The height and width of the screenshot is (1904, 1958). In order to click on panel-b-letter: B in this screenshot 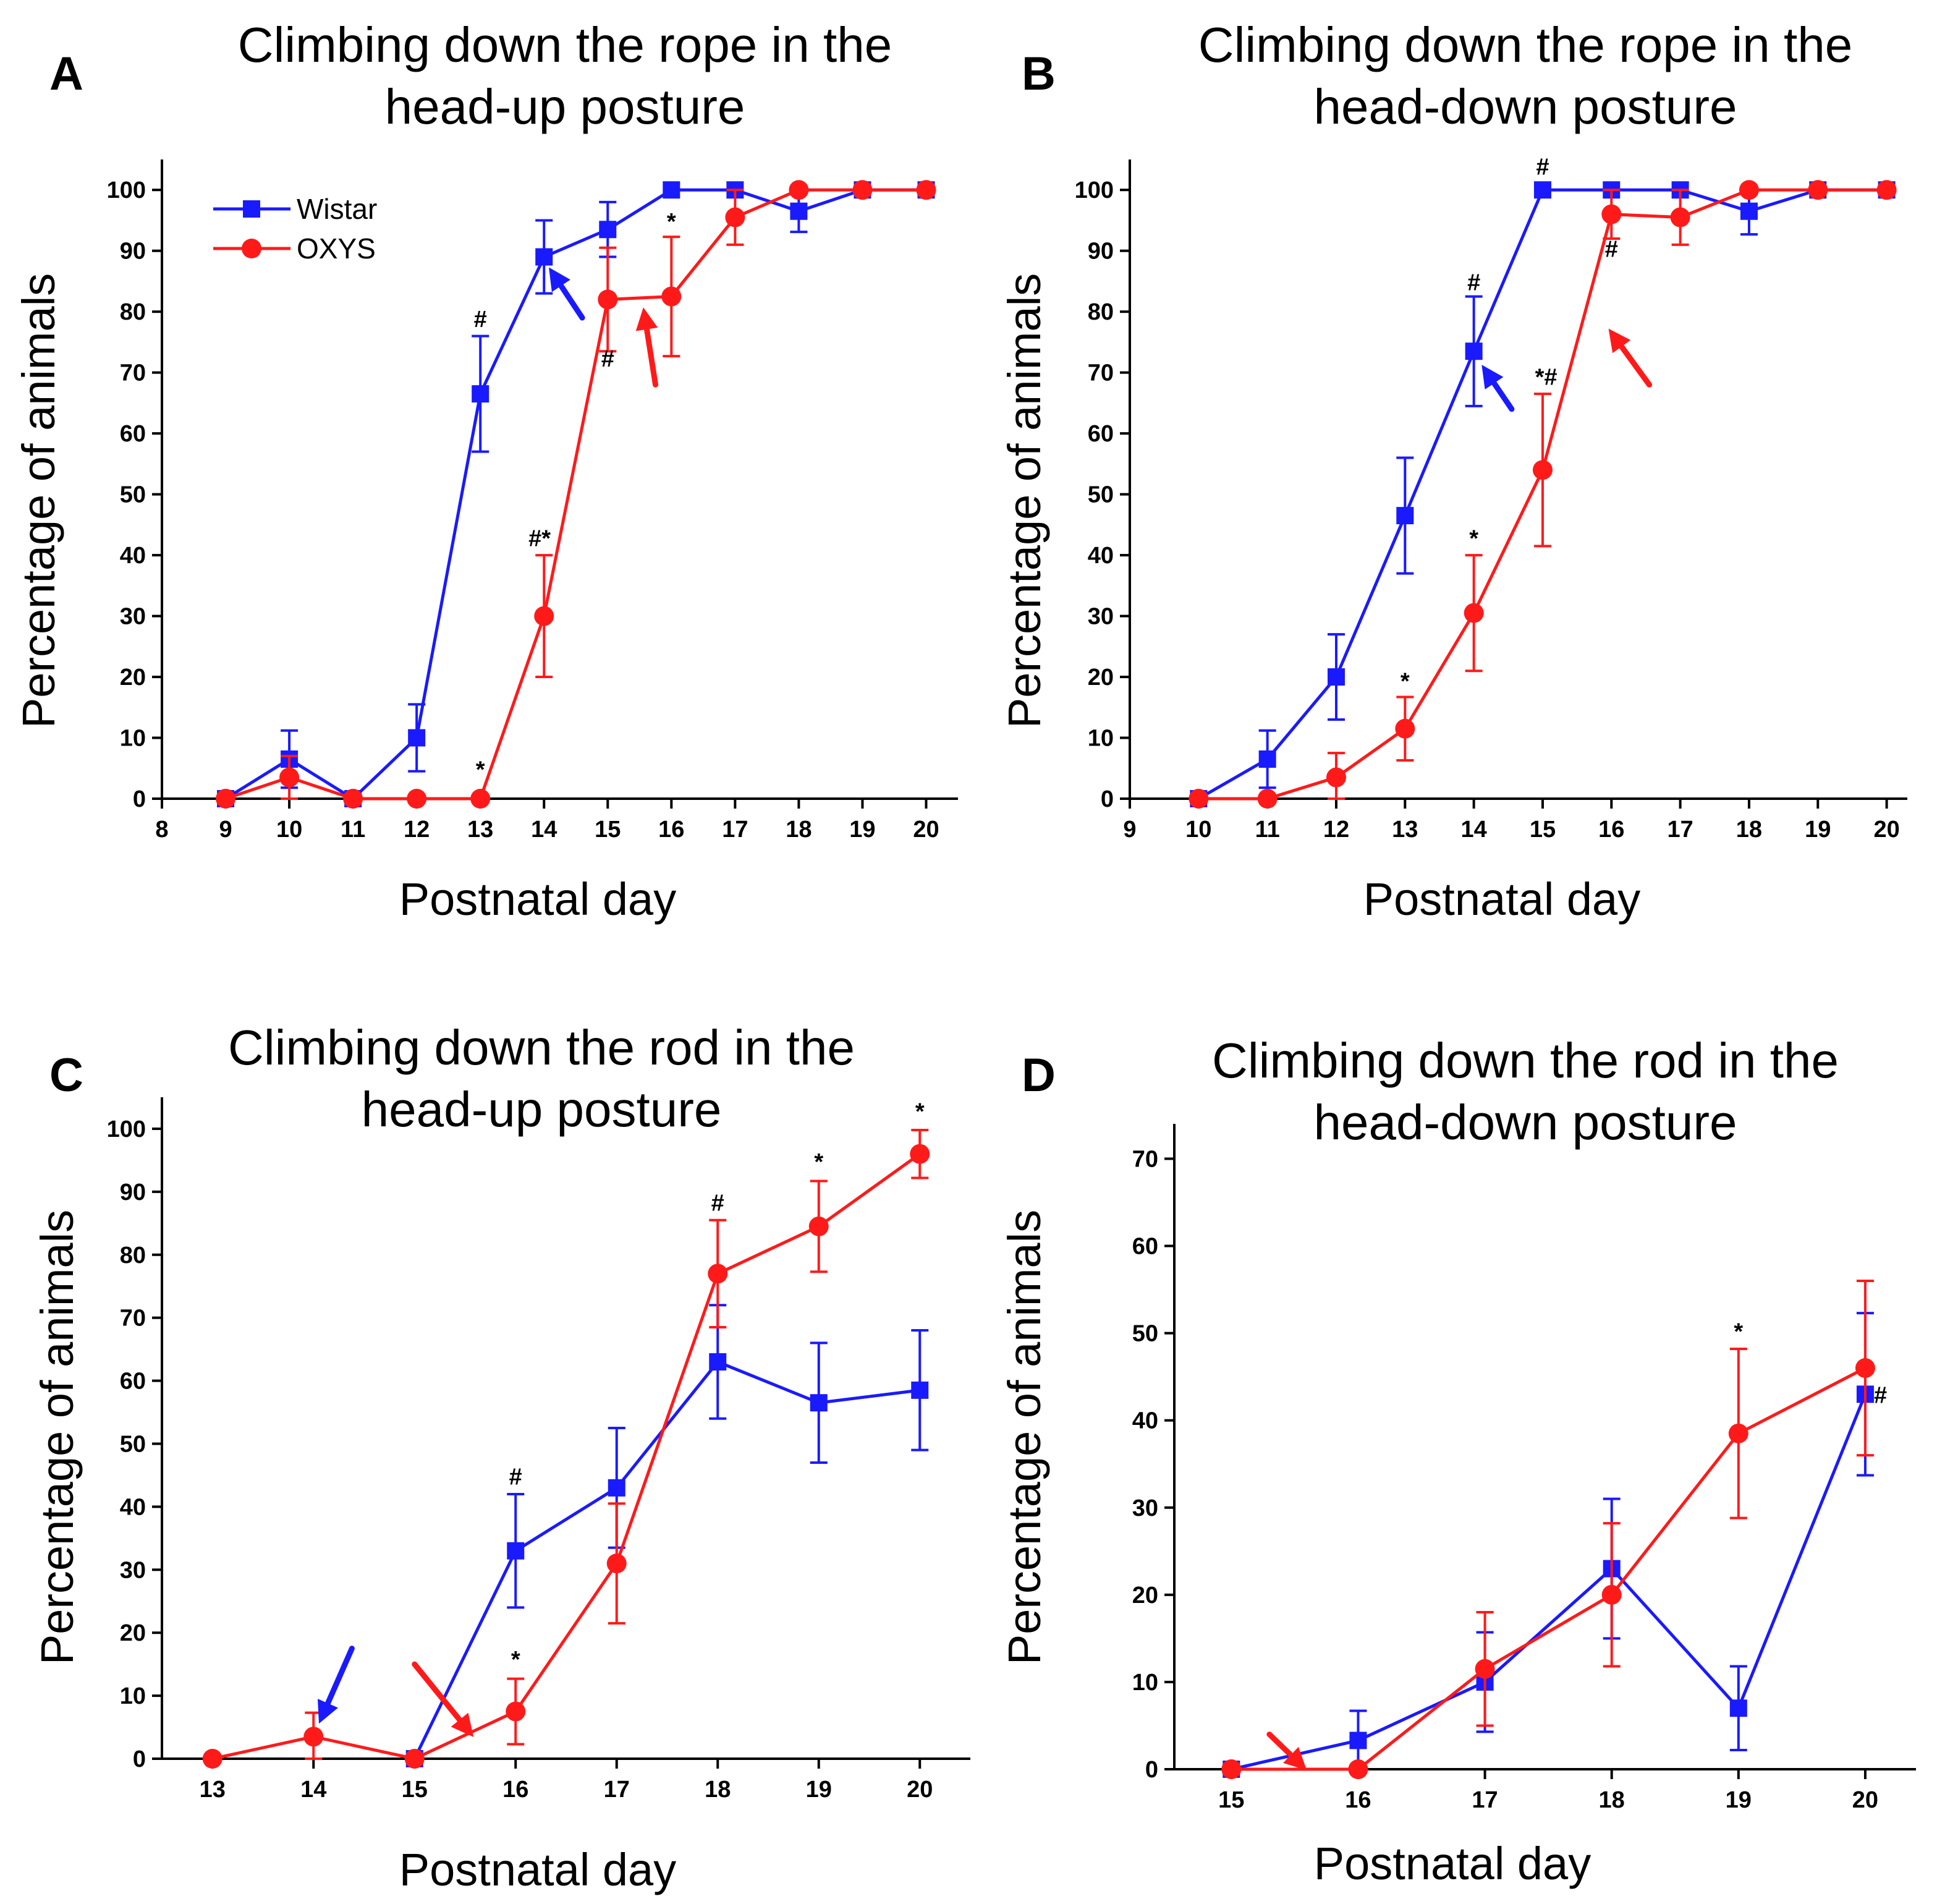, I will do `click(1039, 74)`.